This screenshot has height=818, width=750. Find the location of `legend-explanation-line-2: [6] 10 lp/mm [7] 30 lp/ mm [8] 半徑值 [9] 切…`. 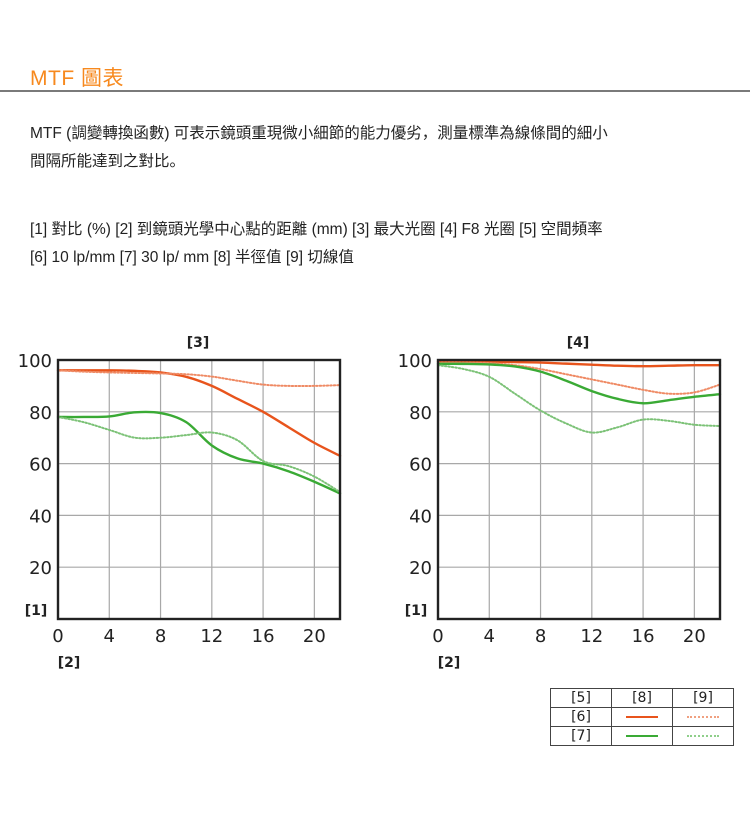

legend-explanation-line-2: [6] 10 lp/mm [7] 30 lp/ mm [8] 半徑值 [9] 切… is located at coordinates (192, 257).